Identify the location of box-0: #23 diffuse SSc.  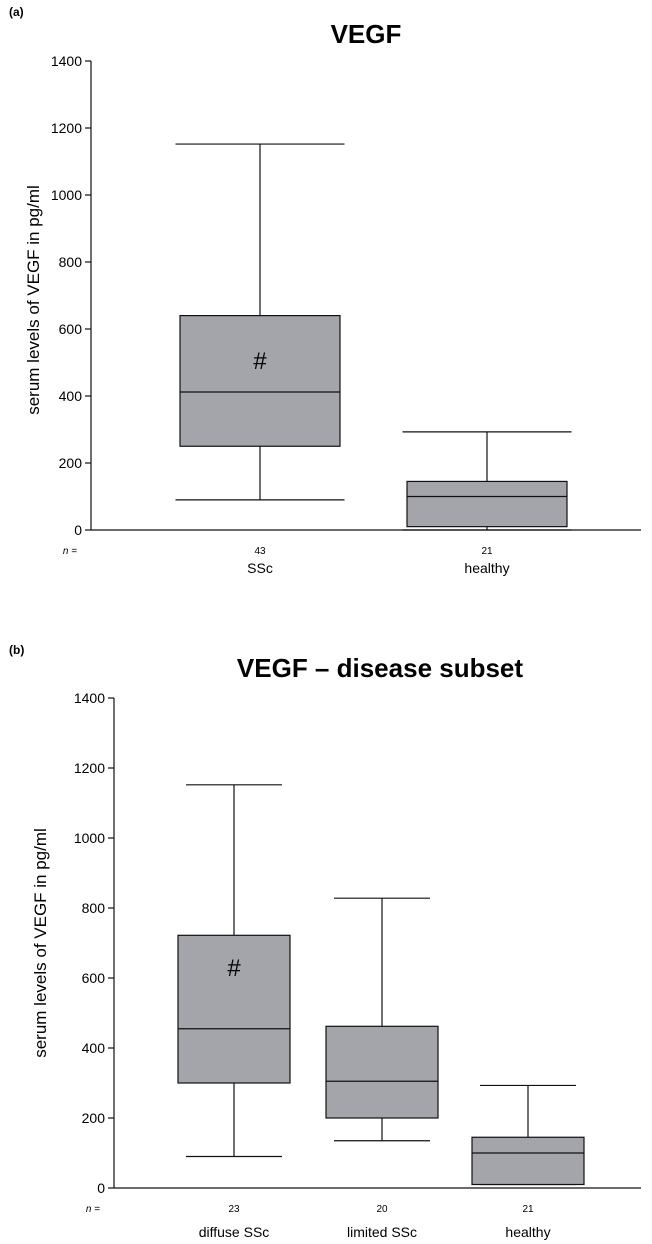
(234, 1012).